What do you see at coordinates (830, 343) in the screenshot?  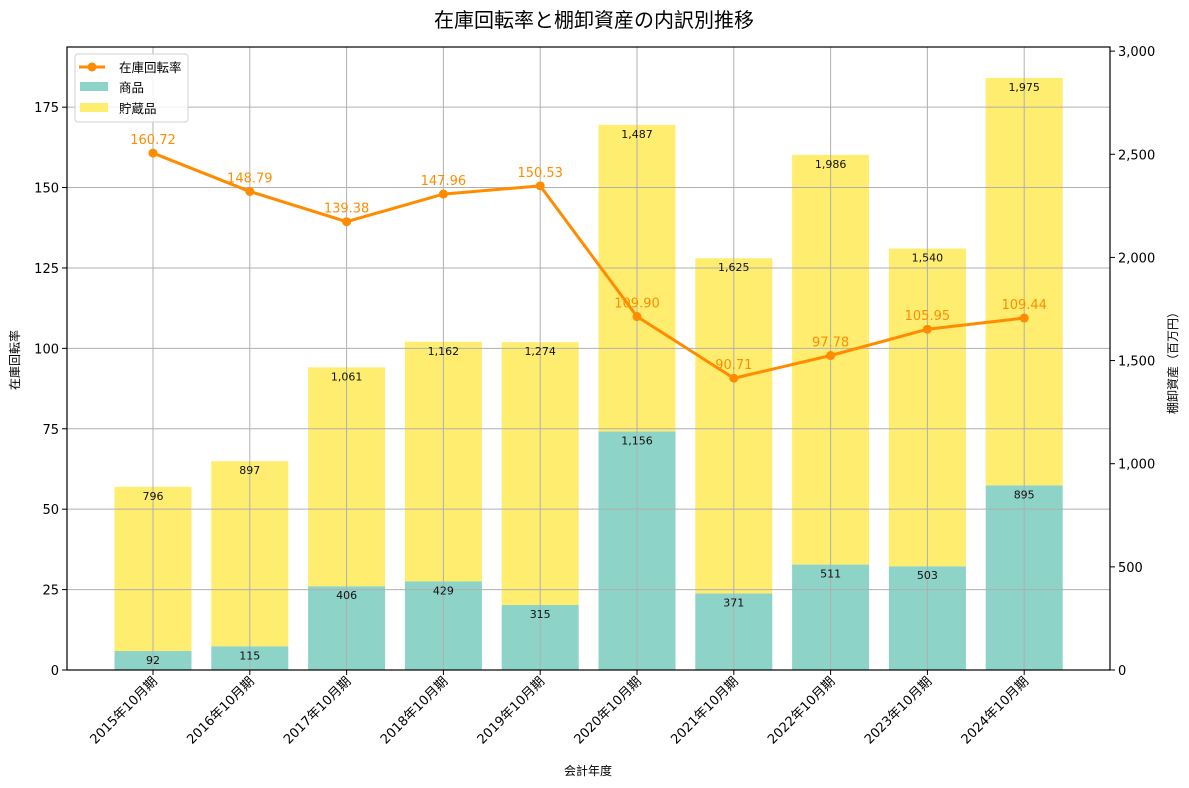 I see `line-value-label: 97.78` at bounding box center [830, 343].